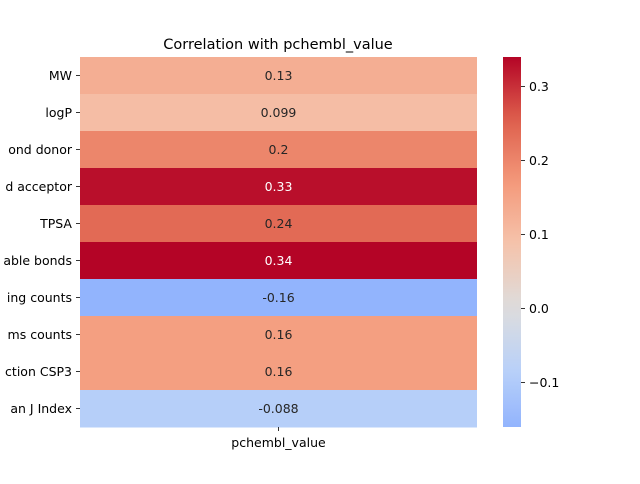 This screenshot has height=484, width=640. What do you see at coordinates (58, 112) in the screenshot?
I see `y-tick-label: logP` at bounding box center [58, 112].